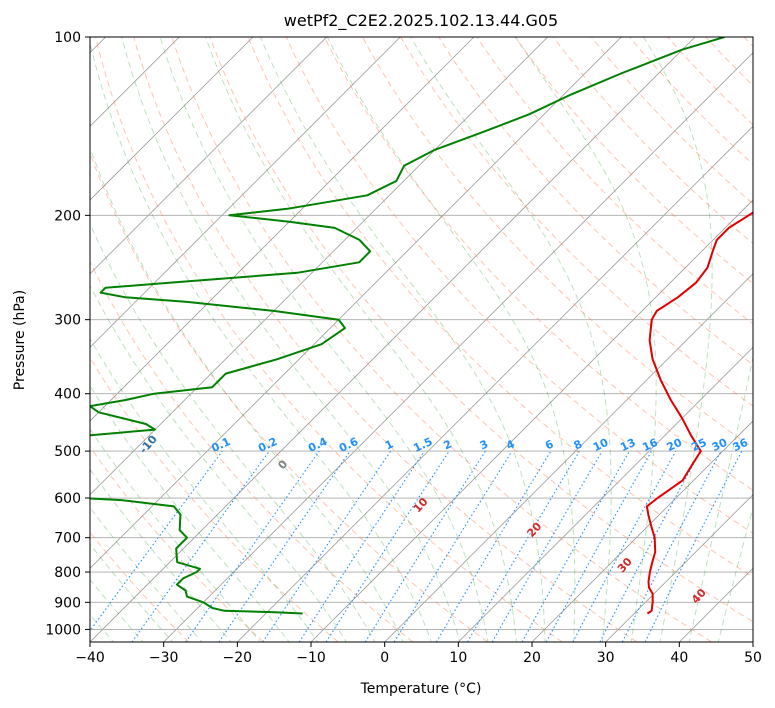 The height and width of the screenshot is (708, 775). I want to click on x-tick-label: 0, so click(384, 658).